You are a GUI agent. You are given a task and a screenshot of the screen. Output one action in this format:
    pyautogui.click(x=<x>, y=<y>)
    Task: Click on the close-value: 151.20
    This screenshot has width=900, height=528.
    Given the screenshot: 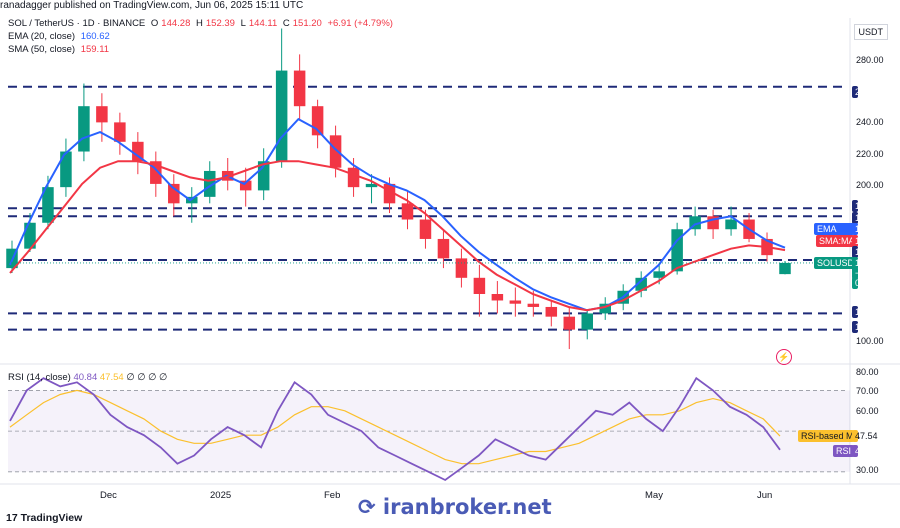 What is the action you would take?
    pyautogui.click(x=307, y=23)
    